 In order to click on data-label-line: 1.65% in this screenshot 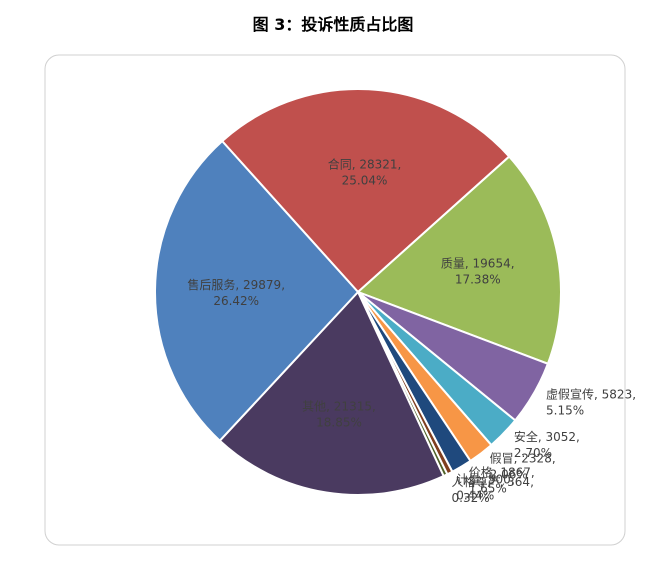, I will do `click(488, 489)`.